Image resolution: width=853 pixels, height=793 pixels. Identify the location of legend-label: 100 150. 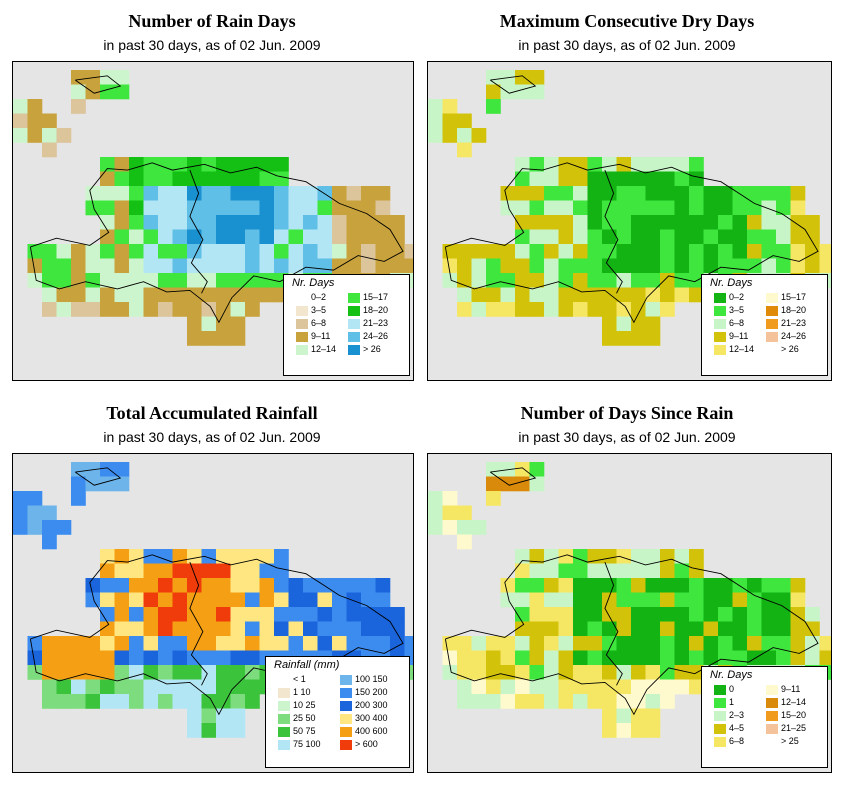
(371, 679).